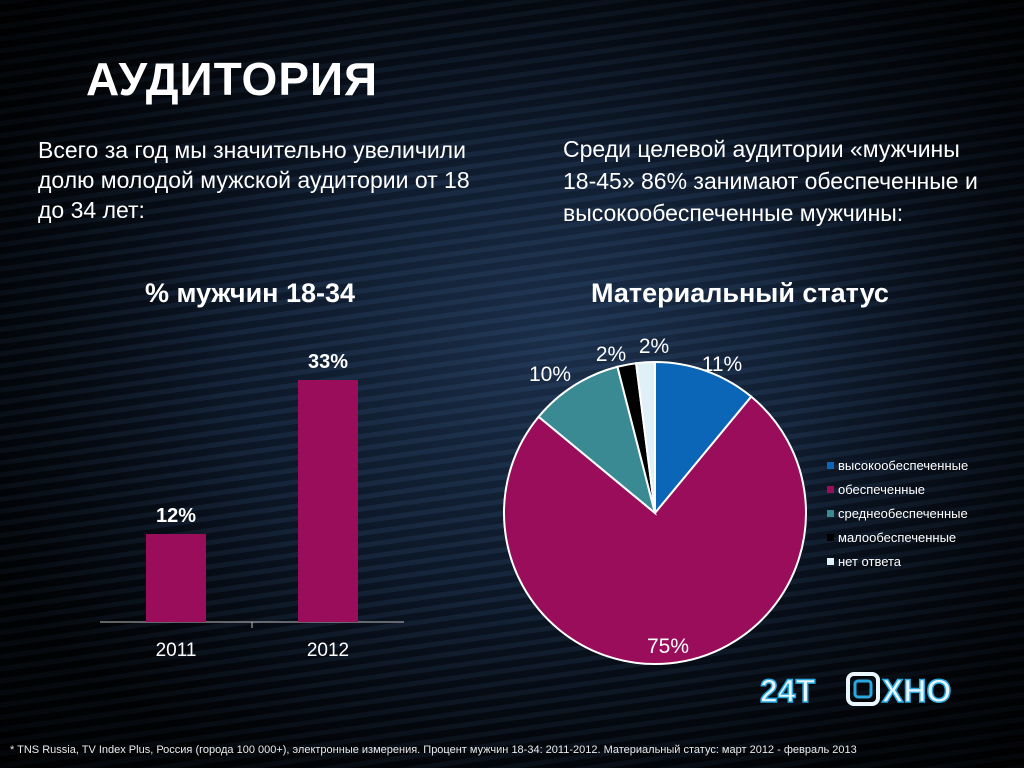 The width and height of the screenshot is (1024, 768). What do you see at coordinates (882, 489) in the screenshot?
I see `legend-label: обеспеченные` at bounding box center [882, 489].